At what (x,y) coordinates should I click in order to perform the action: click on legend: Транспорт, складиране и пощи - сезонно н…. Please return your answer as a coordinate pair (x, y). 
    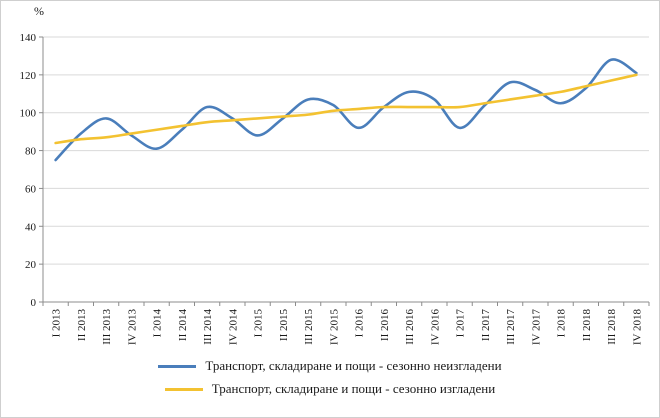
    Looking at the image, I should click on (330, 377).